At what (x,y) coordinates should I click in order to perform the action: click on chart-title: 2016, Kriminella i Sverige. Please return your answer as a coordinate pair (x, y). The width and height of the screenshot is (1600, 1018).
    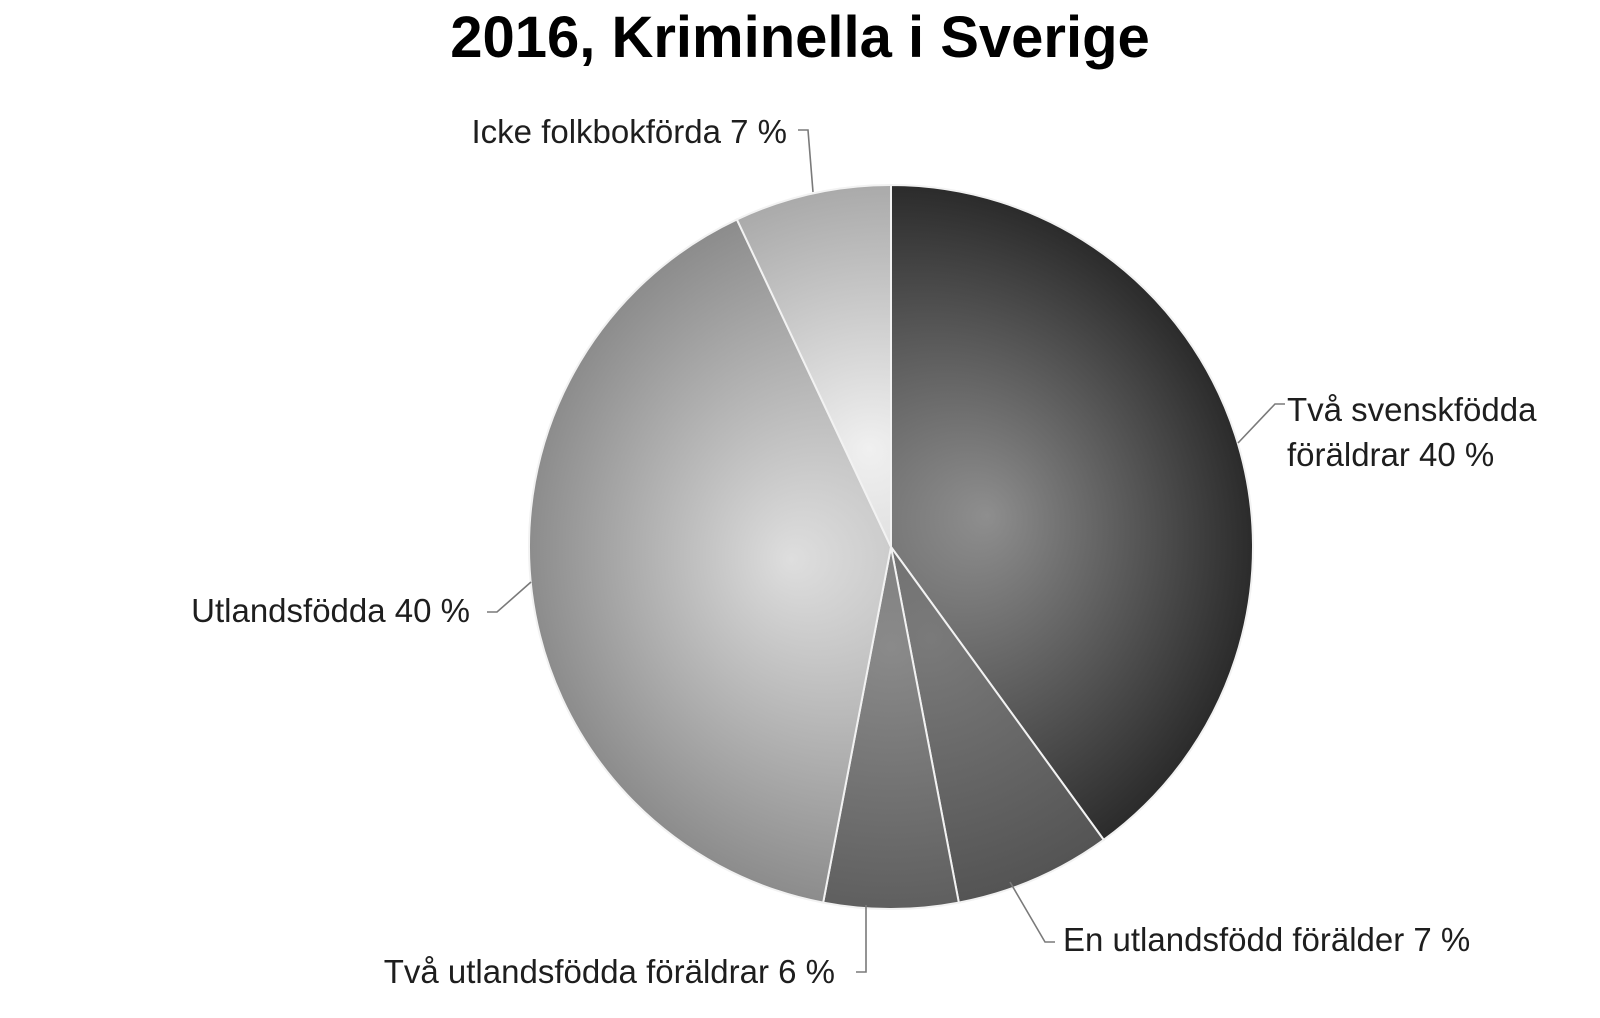
    Looking at the image, I should click on (800, 37).